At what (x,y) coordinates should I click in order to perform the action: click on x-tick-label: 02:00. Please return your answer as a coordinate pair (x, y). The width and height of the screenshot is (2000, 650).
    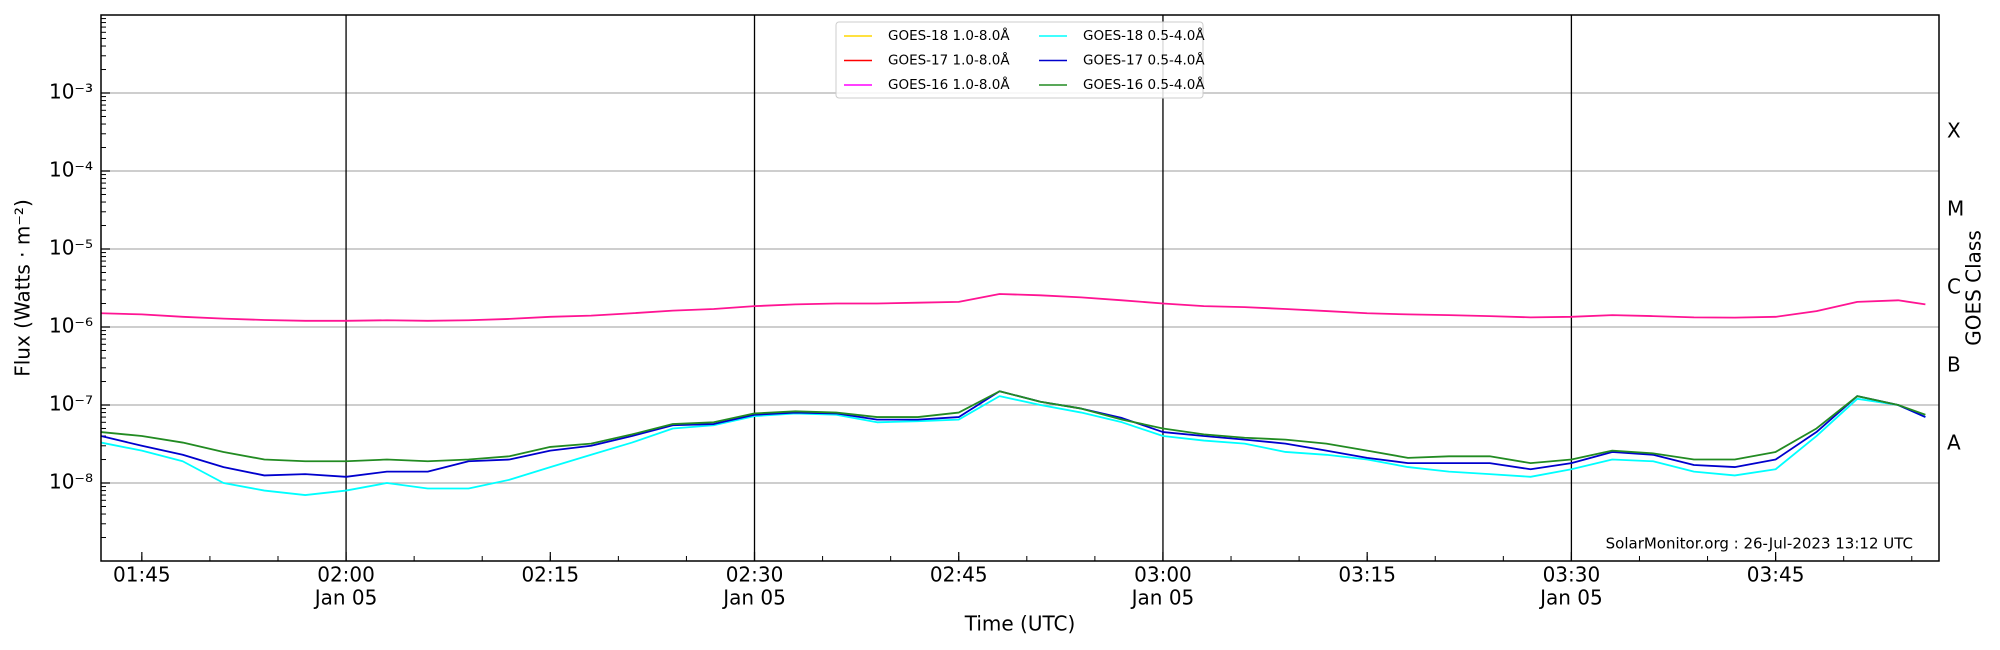
    Looking at the image, I should click on (346, 575).